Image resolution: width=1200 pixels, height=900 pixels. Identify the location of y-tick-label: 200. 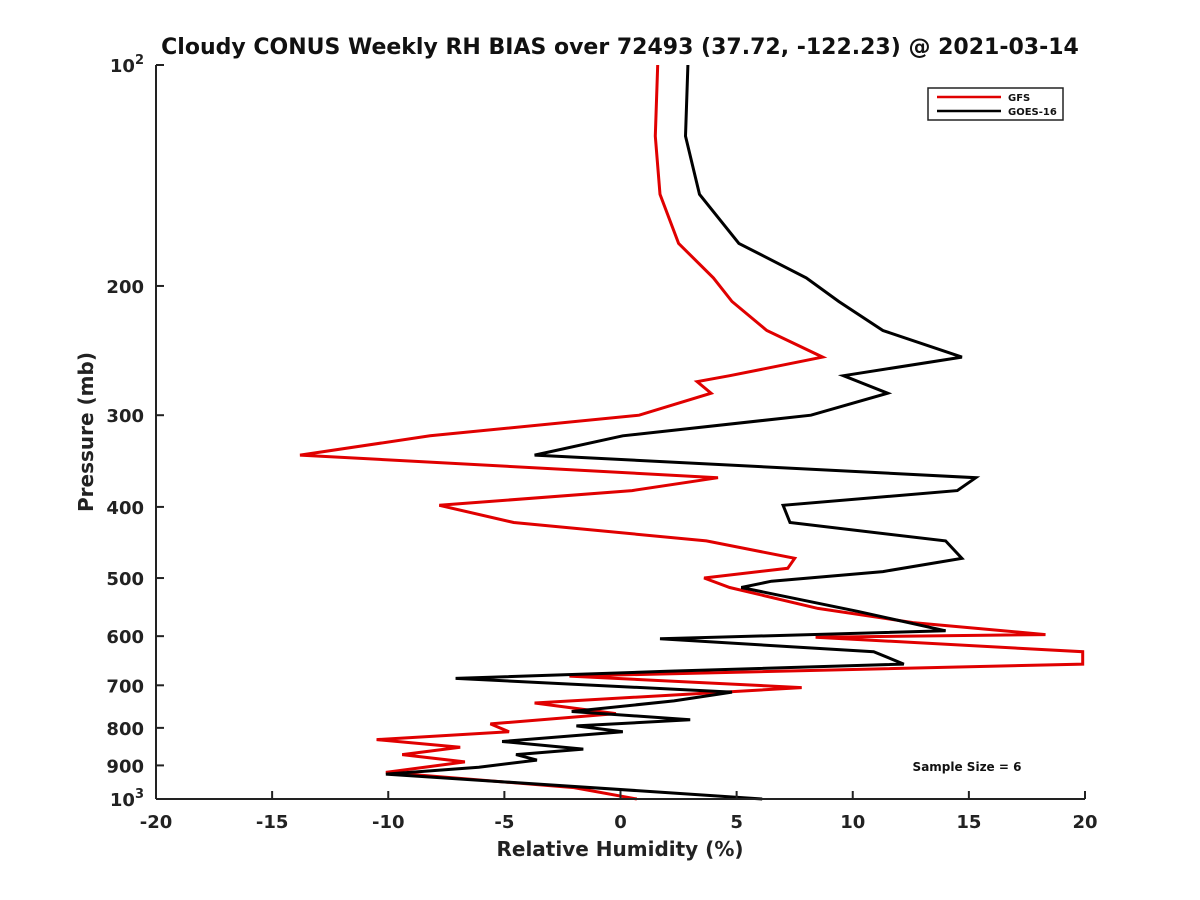
(125, 287).